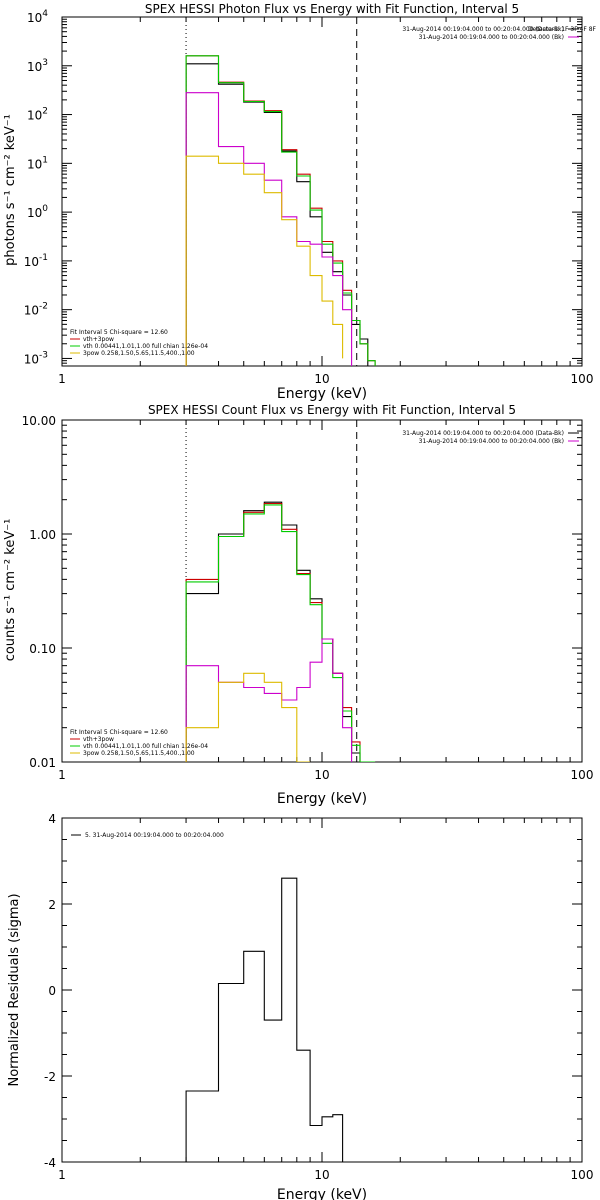 The height and width of the screenshot is (1200, 600). What do you see at coordinates (37, 17) in the screenshot?
I see `y-tick-label: 10⁴` at bounding box center [37, 17].